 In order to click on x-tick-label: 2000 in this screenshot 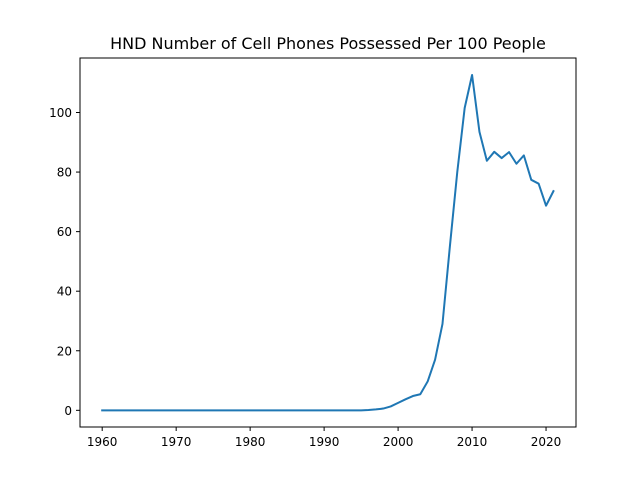, I will do `click(398, 442)`.